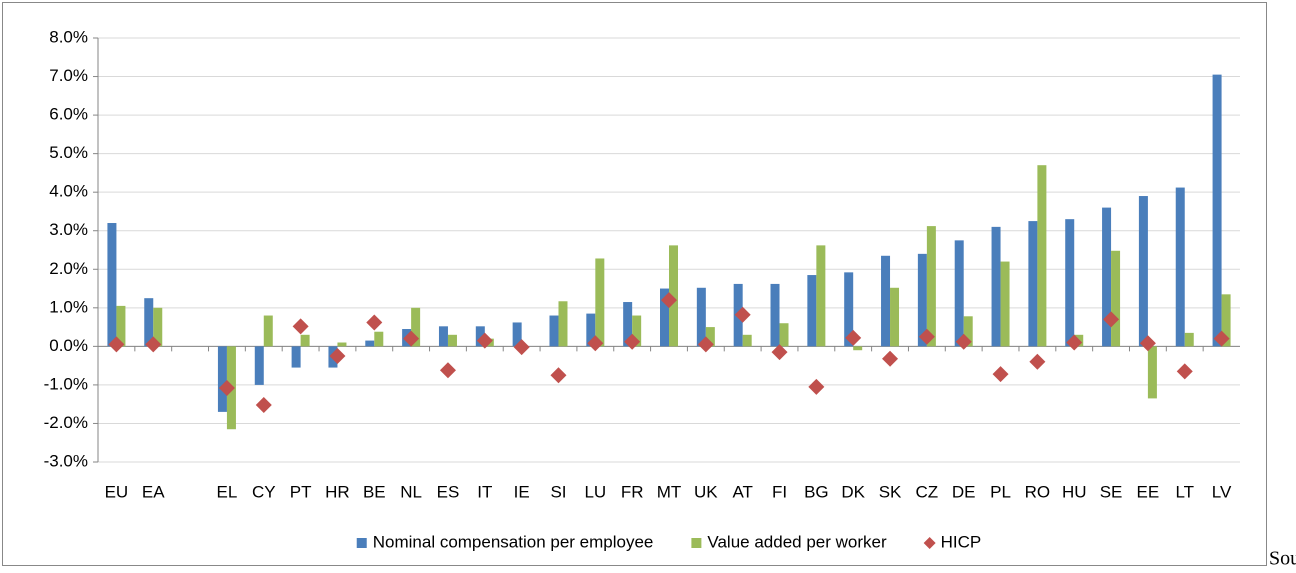  Describe the element at coordinates (706, 491) in the screenshot. I see `x-tick-label: UK` at that location.